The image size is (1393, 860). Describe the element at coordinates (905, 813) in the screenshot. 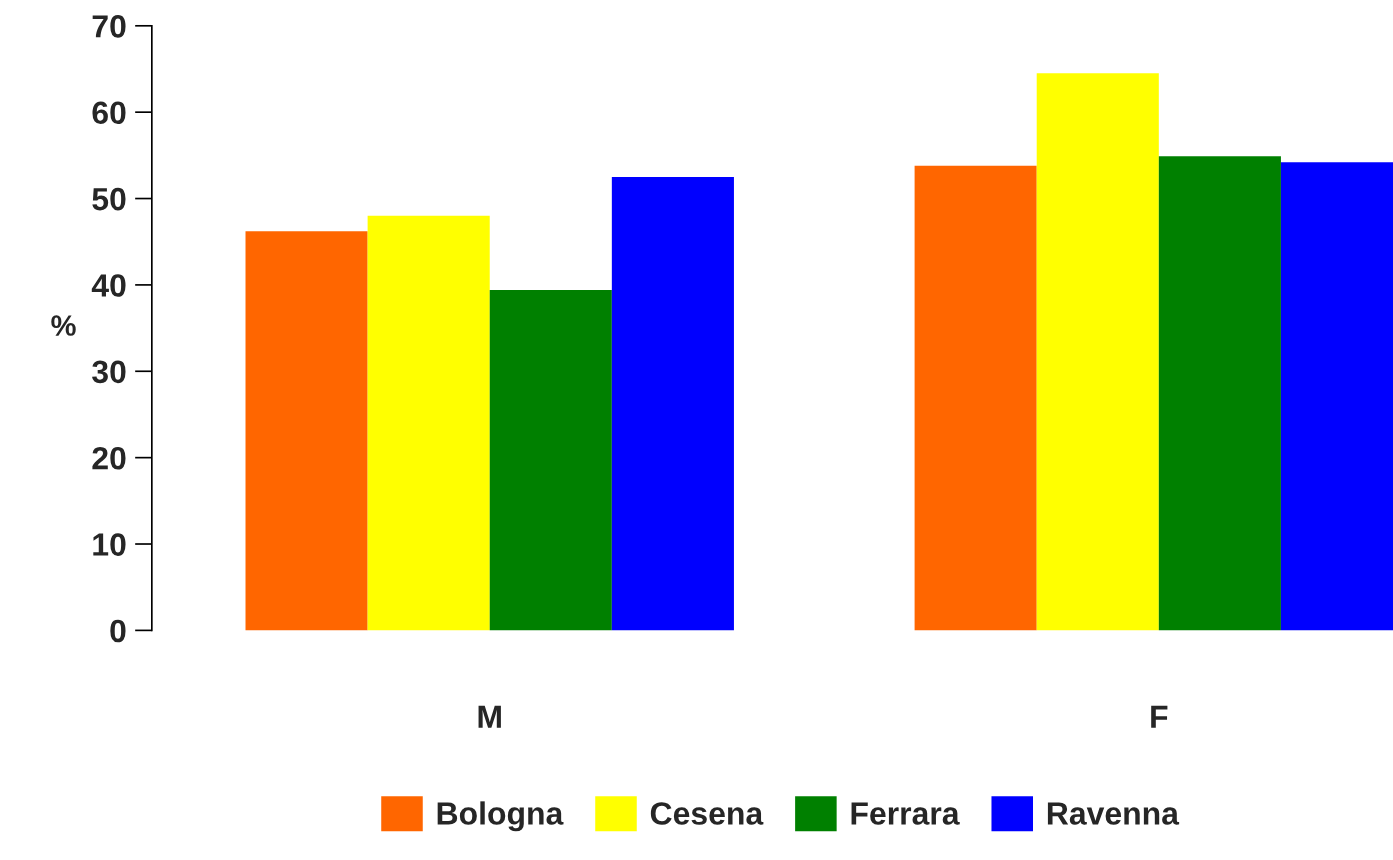

I see `legend-label: Ferrara` at that location.